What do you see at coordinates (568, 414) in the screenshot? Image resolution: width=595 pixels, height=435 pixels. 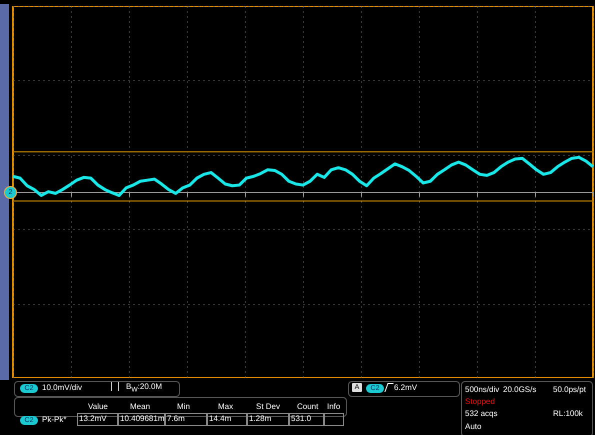 I see `text: RL:100k` at bounding box center [568, 414].